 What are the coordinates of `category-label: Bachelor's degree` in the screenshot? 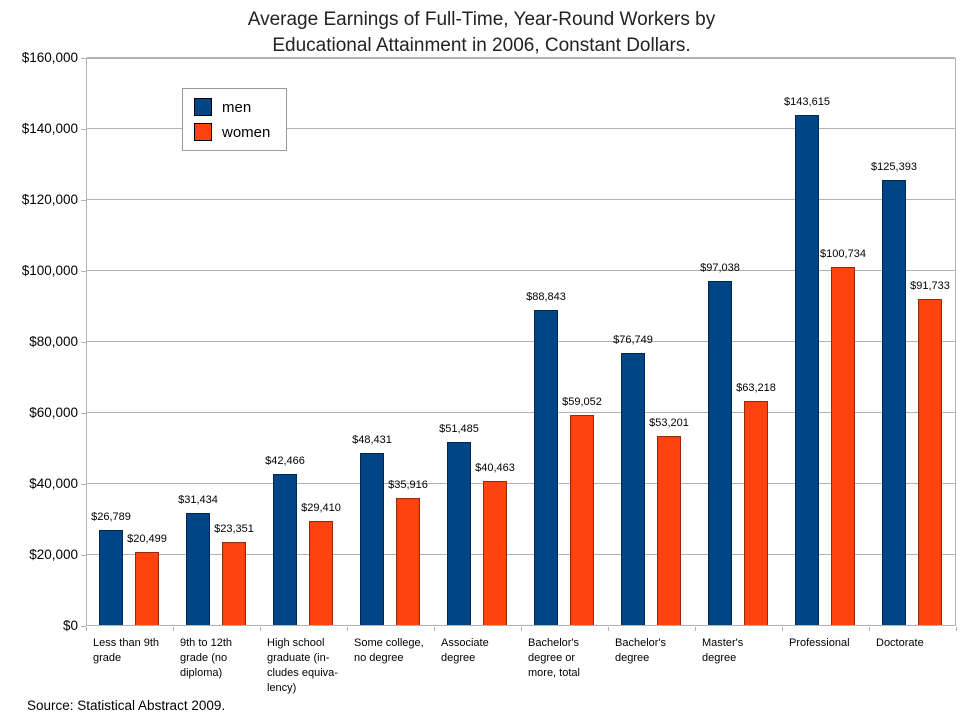 It's located at (651, 666).